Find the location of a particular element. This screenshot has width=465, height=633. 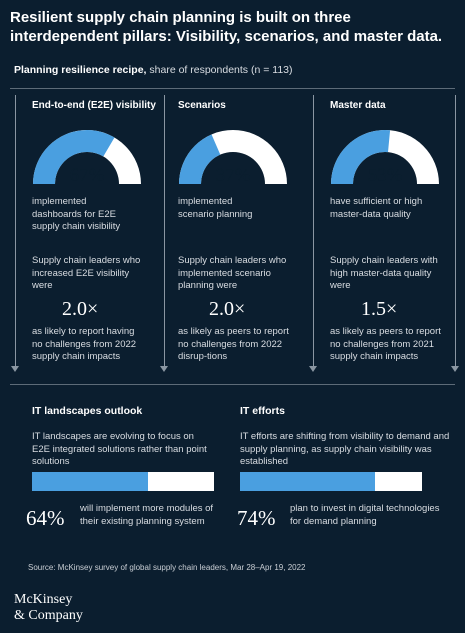

mckinsey-logo: McKinsey & Company is located at coordinates (48, 608).